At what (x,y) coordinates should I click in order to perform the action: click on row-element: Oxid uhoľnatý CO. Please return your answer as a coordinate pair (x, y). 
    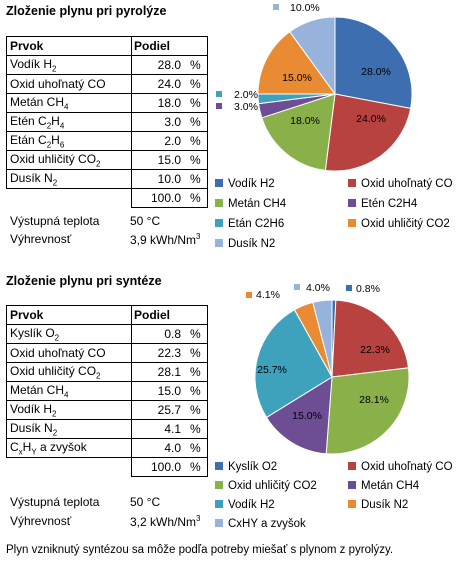
    Looking at the image, I should click on (69, 353).